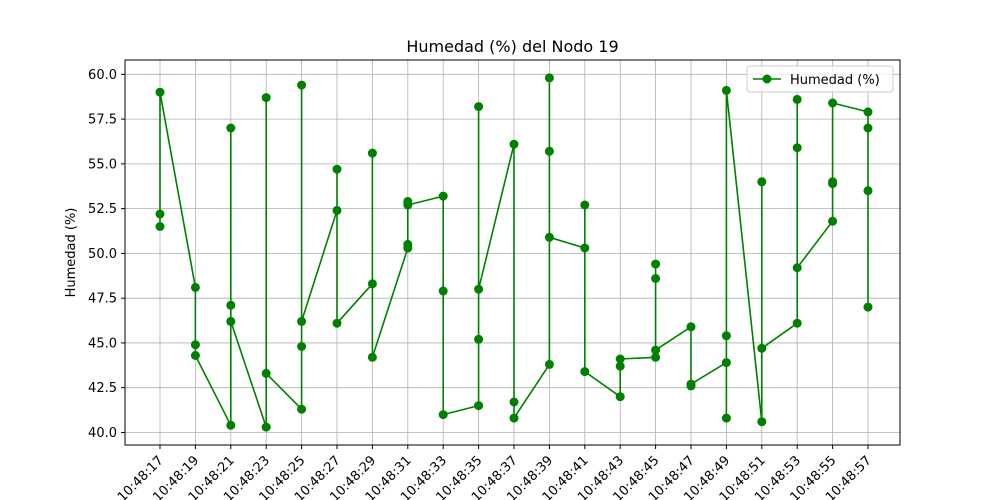  What do you see at coordinates (767, 79) in the screenshot?
I see `legend-marker-icon` at bounding box center [767, 79].